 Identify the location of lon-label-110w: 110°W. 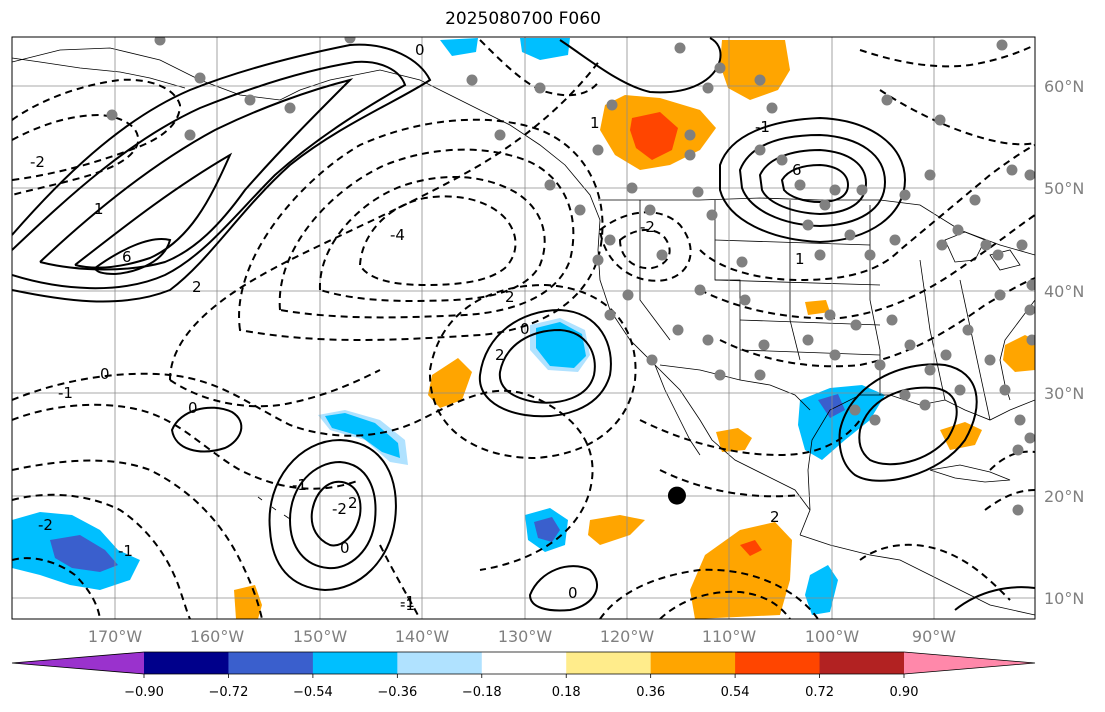
(729, 636).